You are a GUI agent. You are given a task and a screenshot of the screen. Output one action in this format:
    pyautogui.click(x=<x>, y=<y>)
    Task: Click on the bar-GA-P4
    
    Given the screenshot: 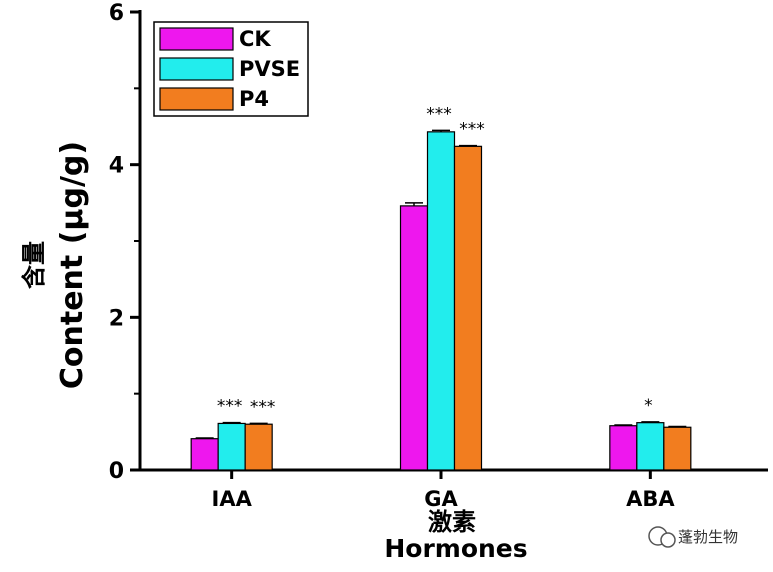 What is the action you would take?
    pyautogui.click(x=468, y=308)
    